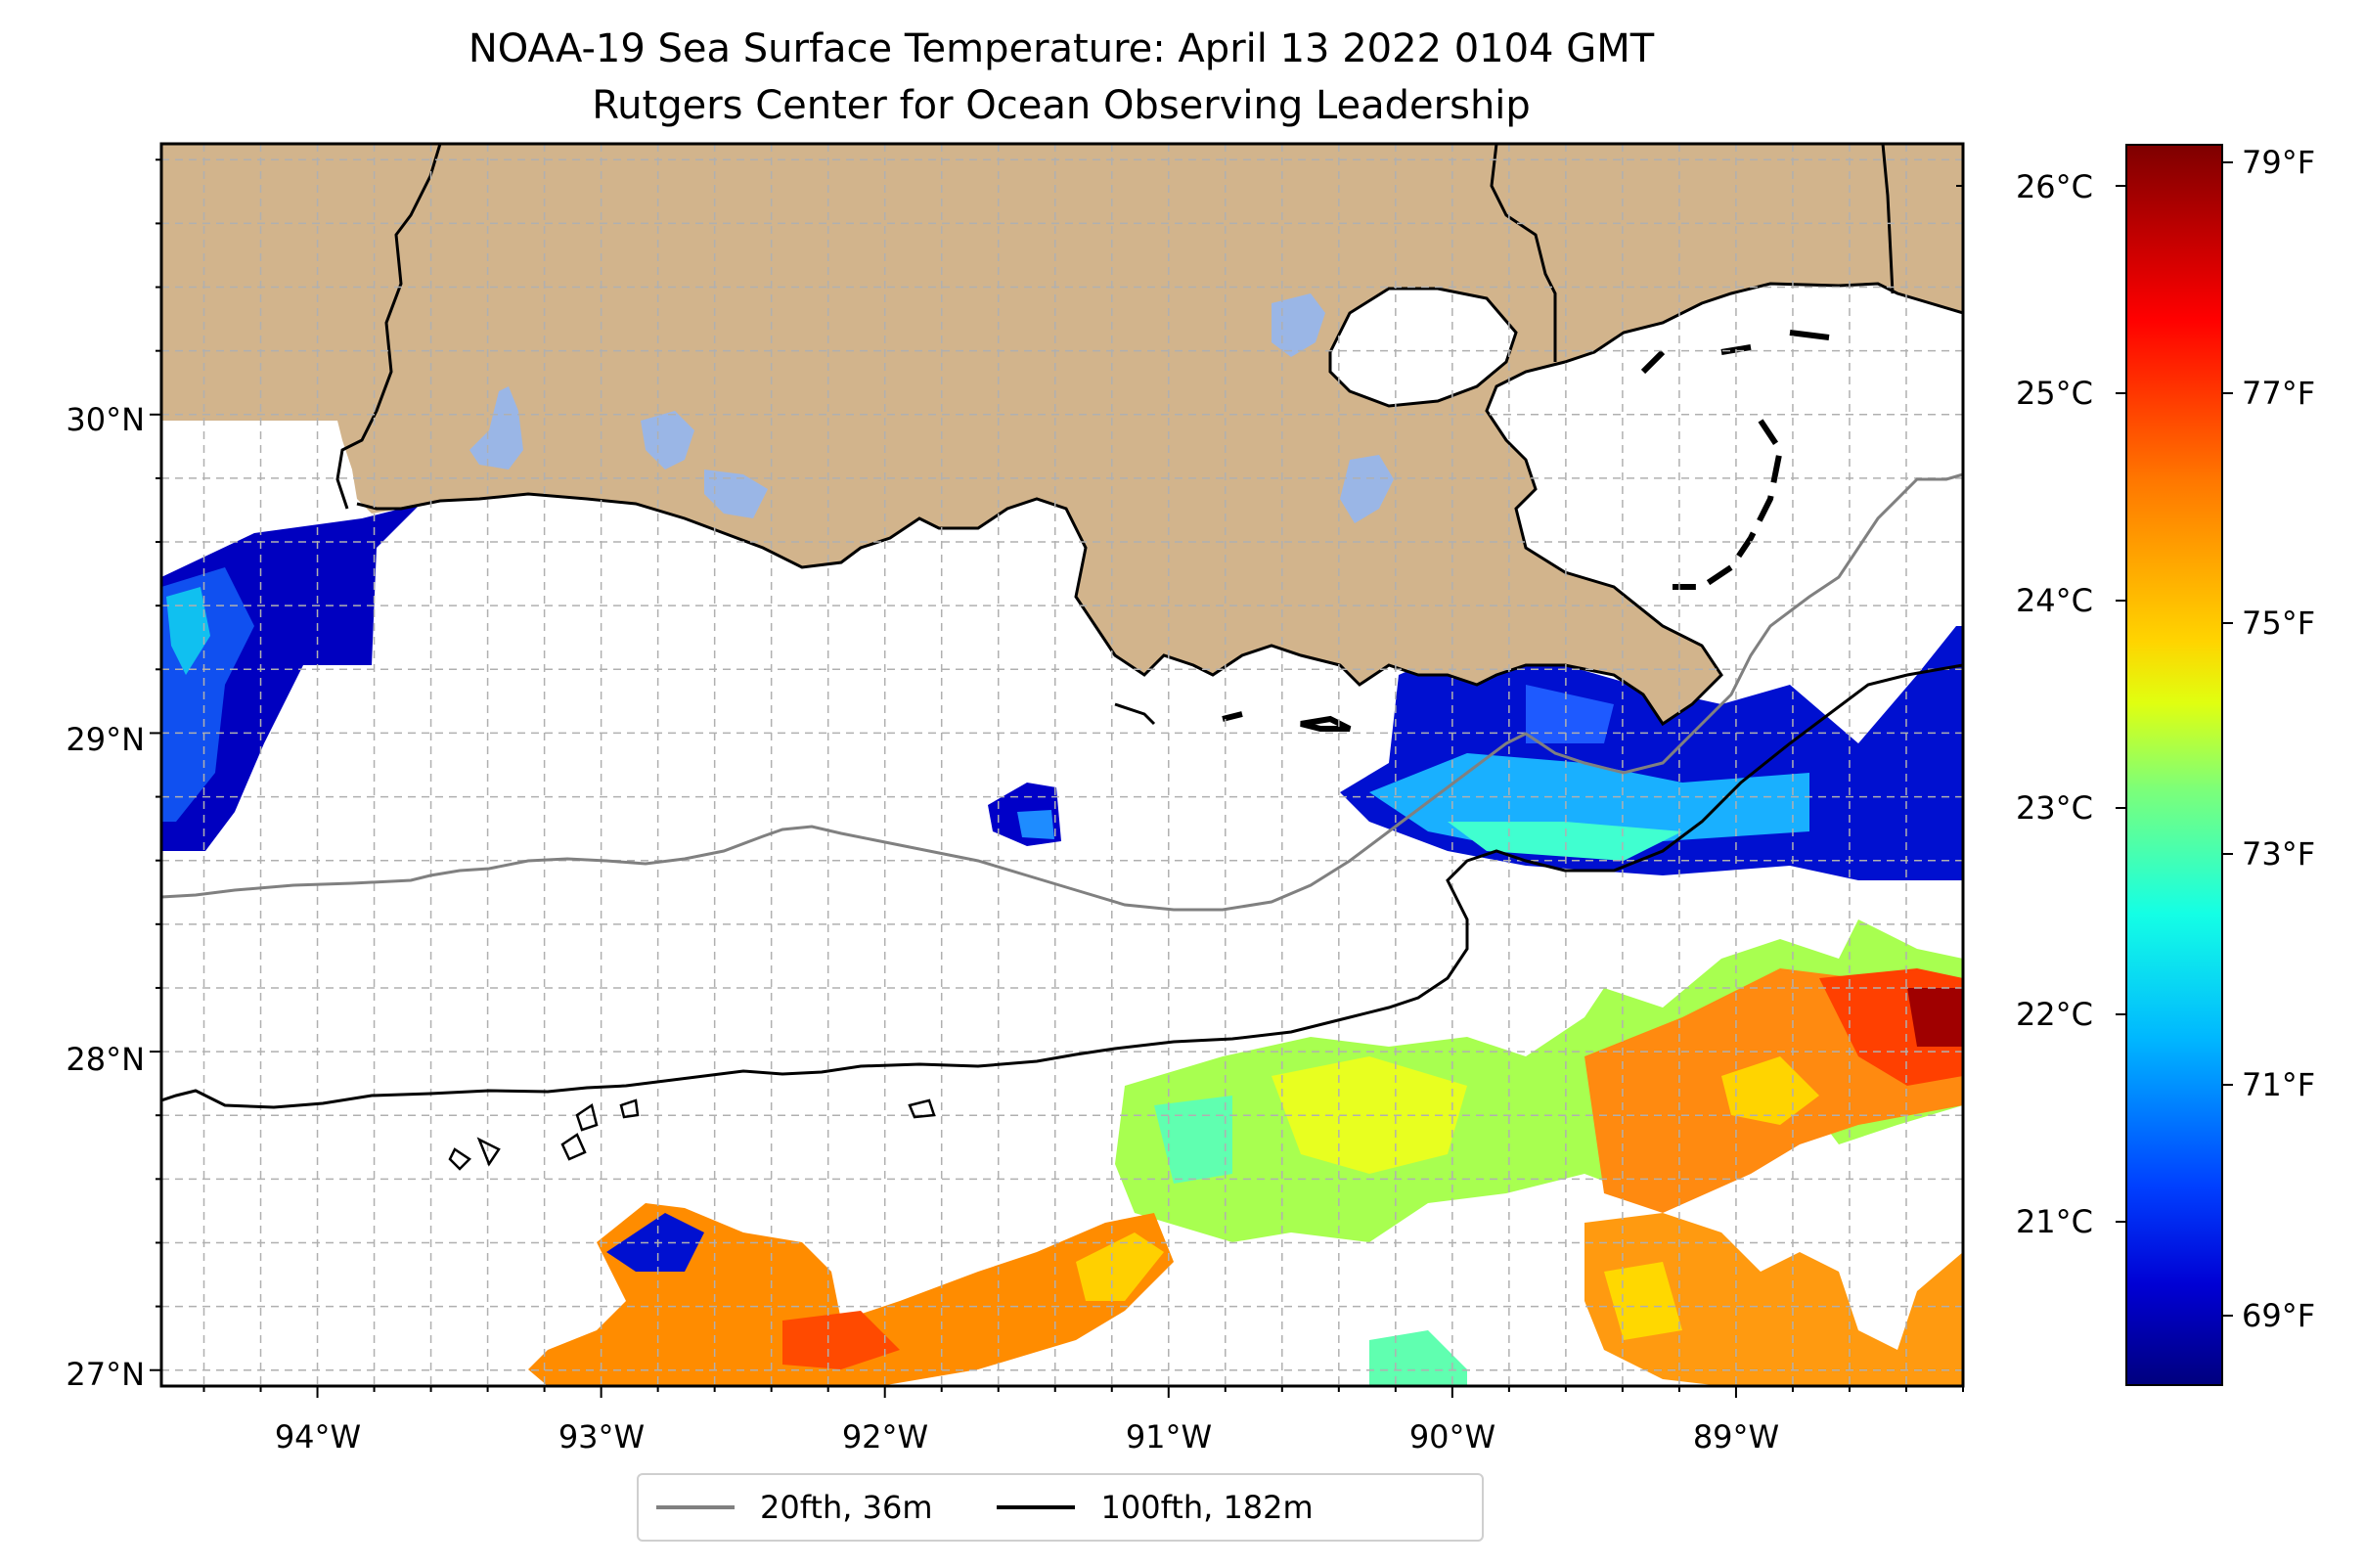 Image resolution: width=2365 pixels, height=1568 pixels. I want to click on colorbar, so click(2174, 765).